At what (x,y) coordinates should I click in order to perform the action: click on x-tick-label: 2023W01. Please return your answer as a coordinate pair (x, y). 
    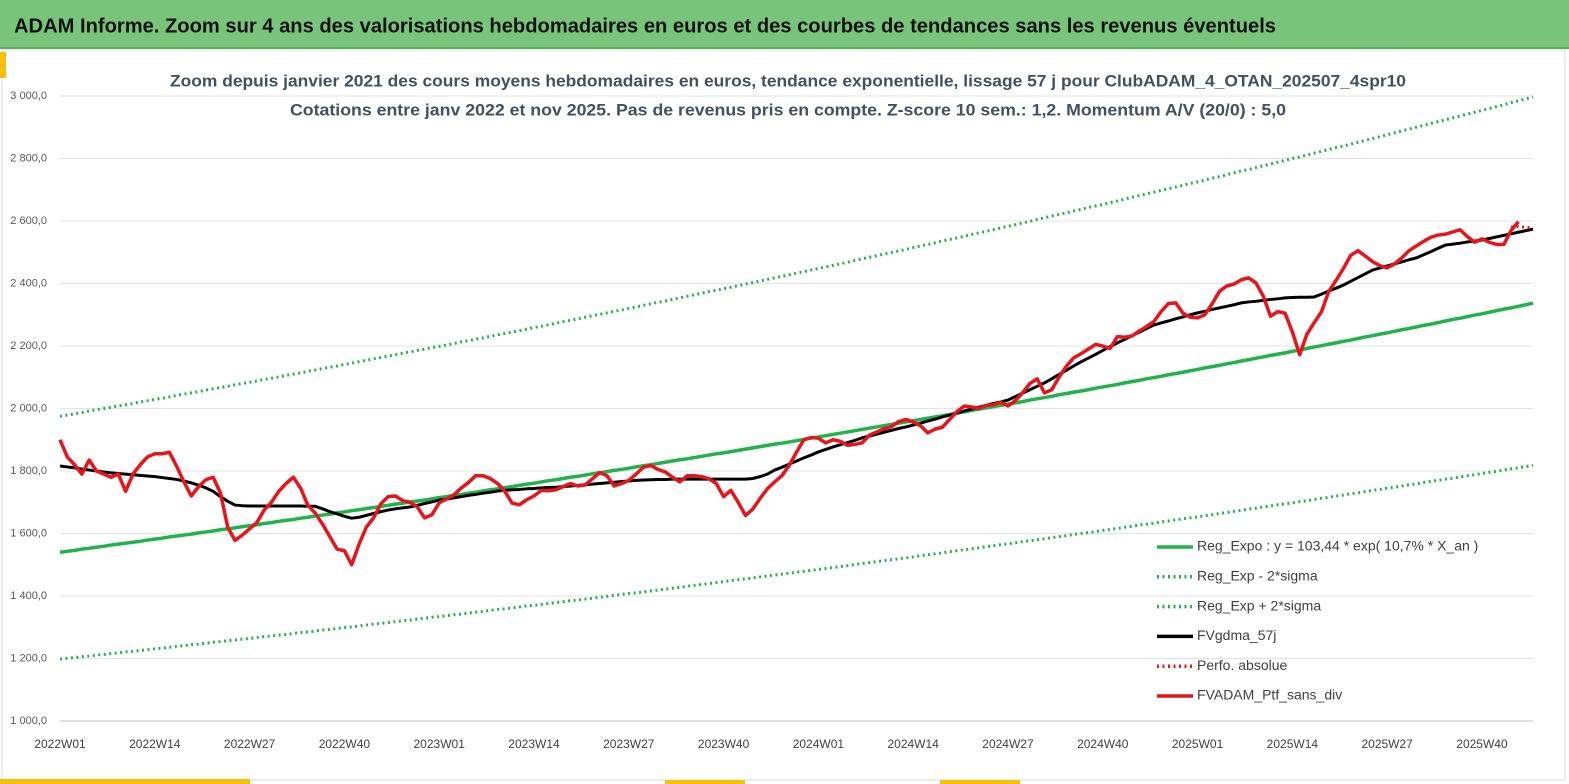
    Looking at the image, I should click on (440, 744).